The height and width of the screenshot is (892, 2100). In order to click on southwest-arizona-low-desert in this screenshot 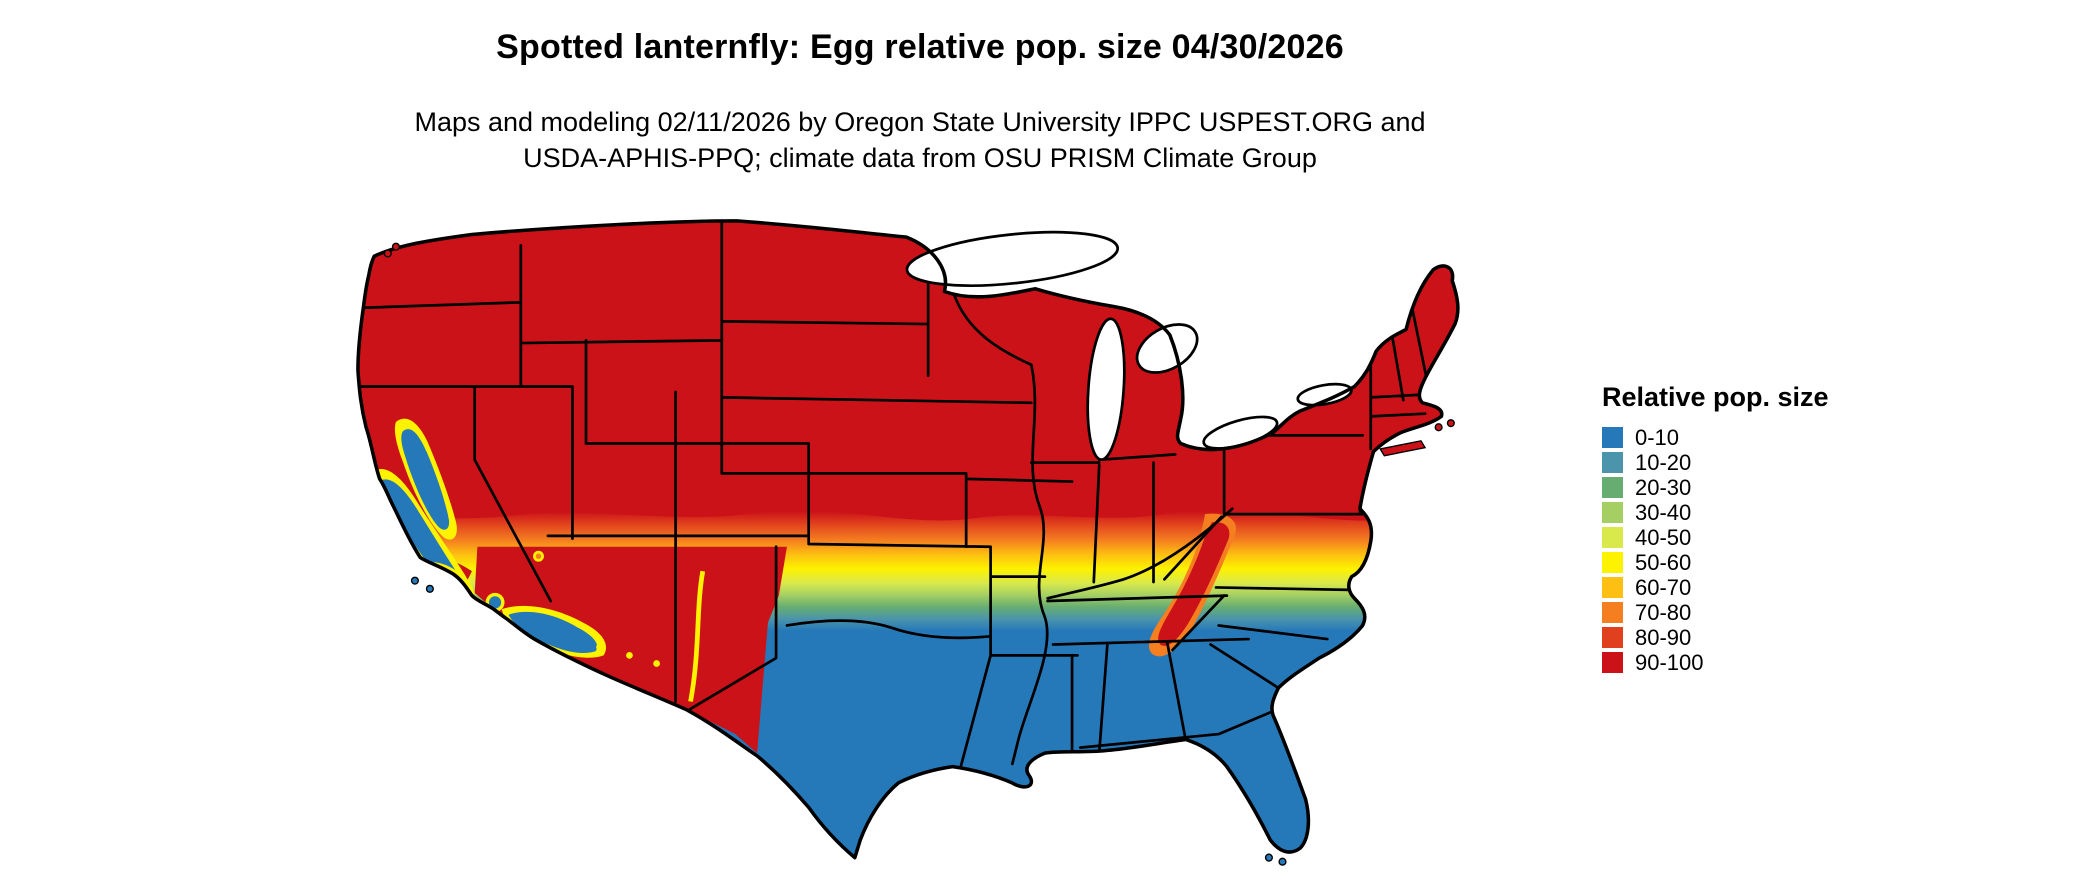, I will do `click(554, 631)`.